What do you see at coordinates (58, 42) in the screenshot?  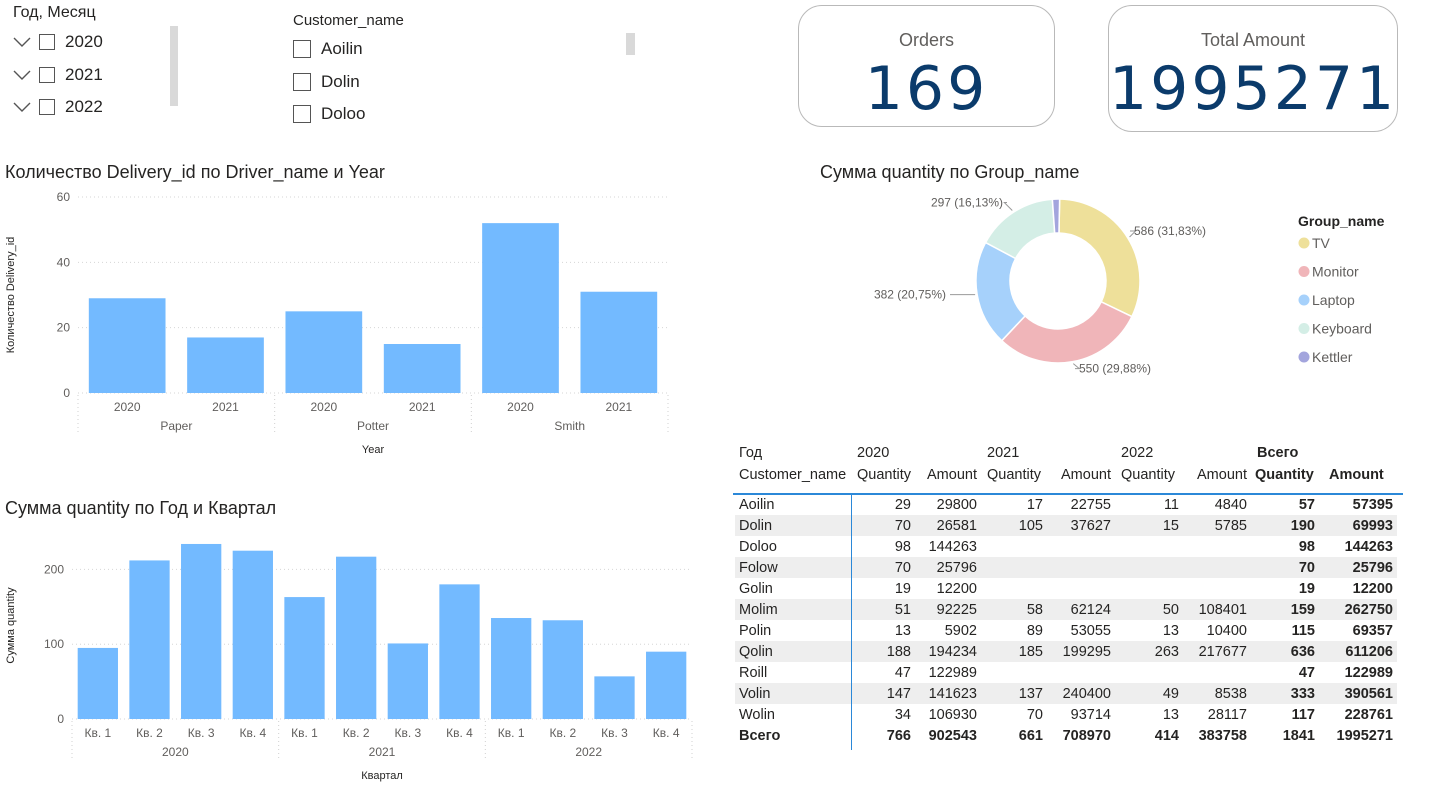 I see `year-slicer-item-2020: 2020` at bounding box center [58, 42].